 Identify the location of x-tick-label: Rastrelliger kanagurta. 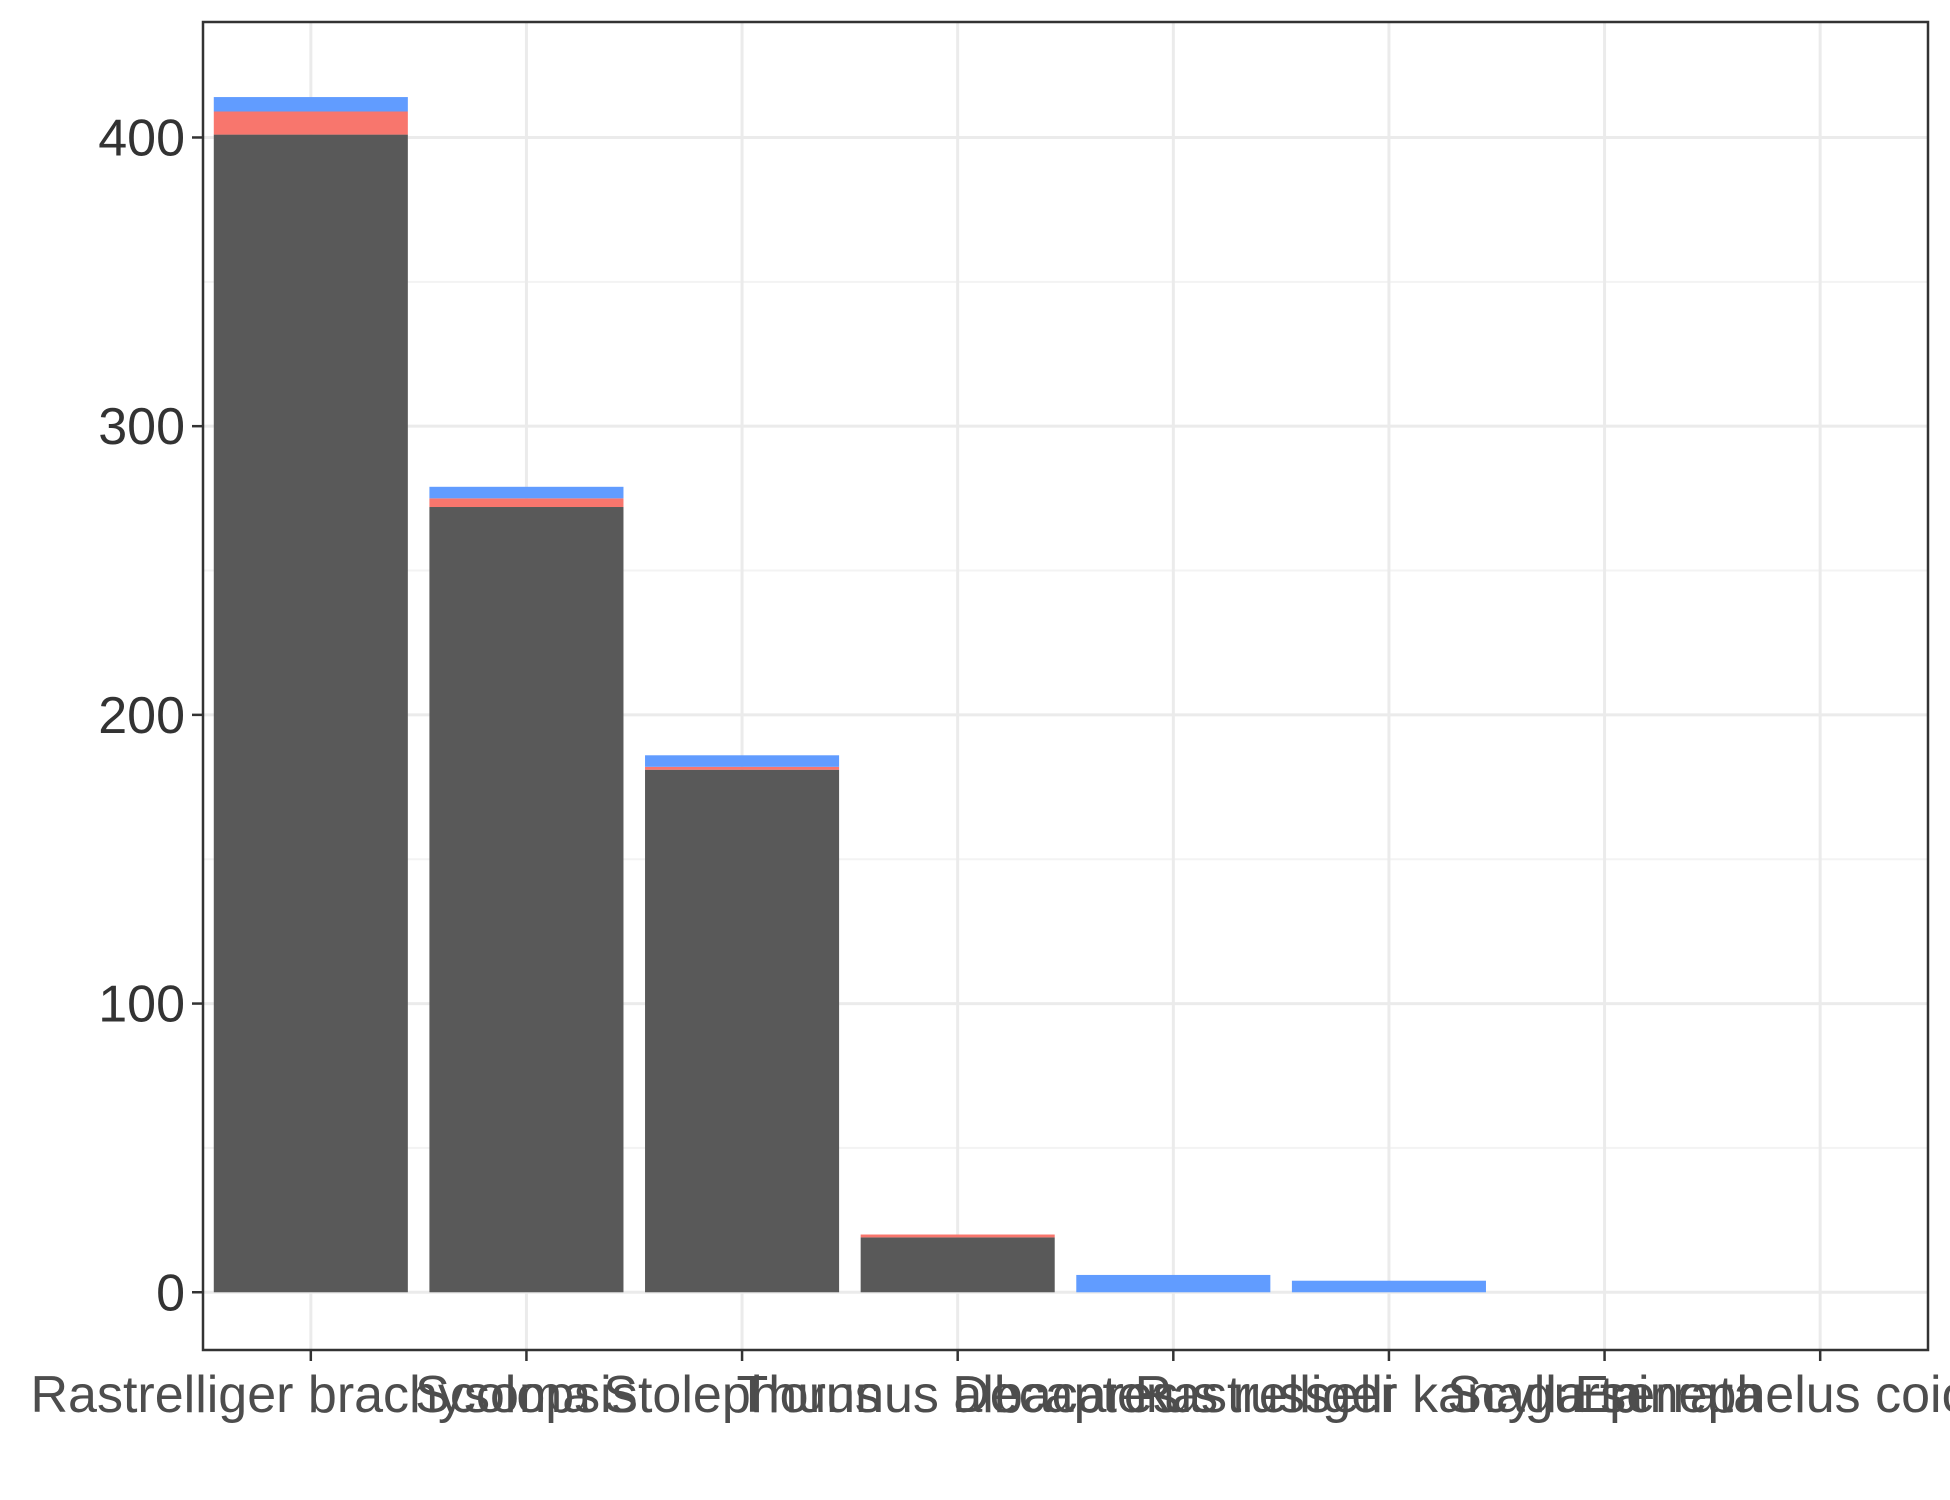
(1389, 1395).